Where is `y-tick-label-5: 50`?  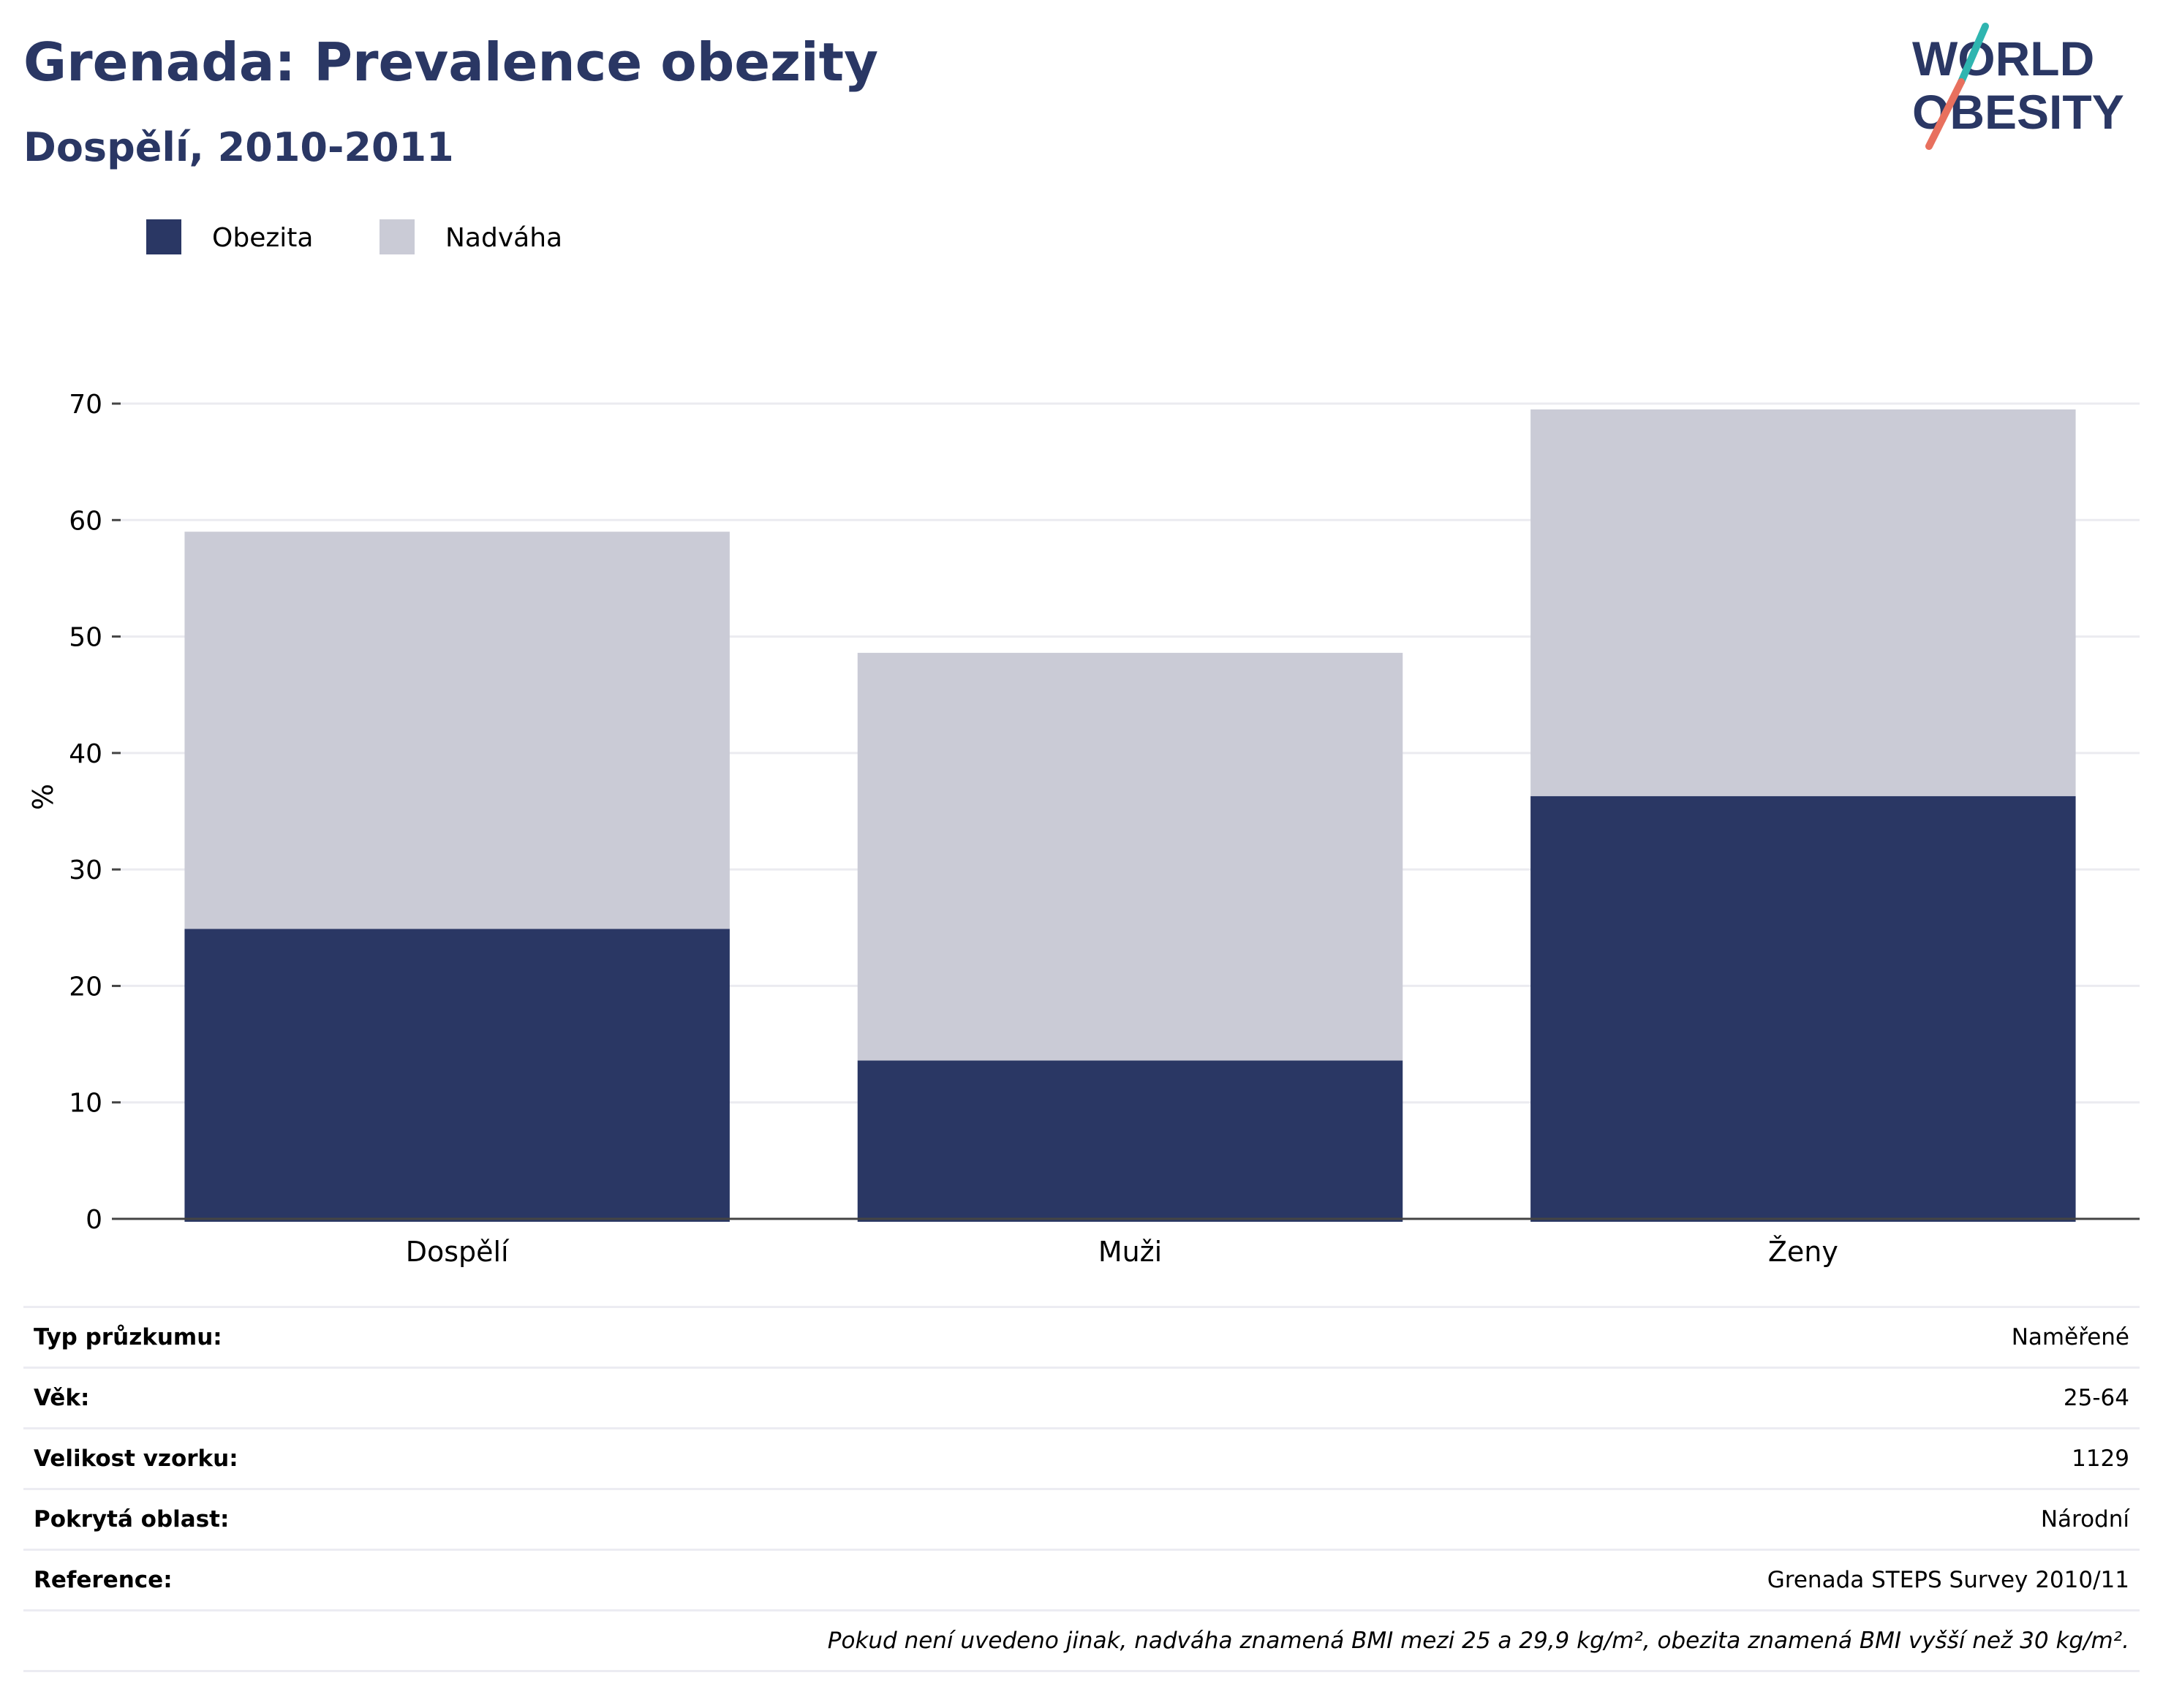
y-tick-label-5: 50 is located at coordinates (85, 638).